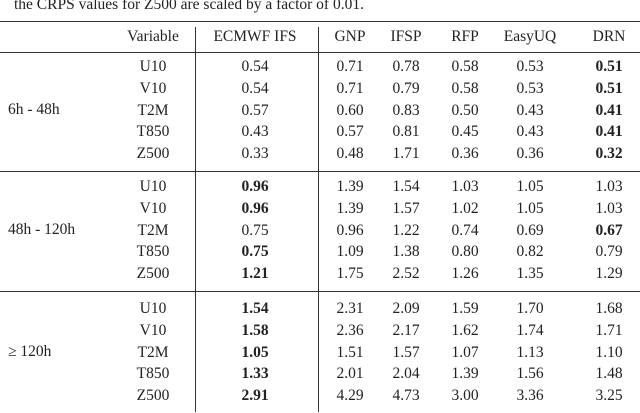 The image size is (640, 413). What do you see at coordinates (255, 36) in the screenshot?
I see `column-header: ECMWF IFS` at bounding box center [255, 36].